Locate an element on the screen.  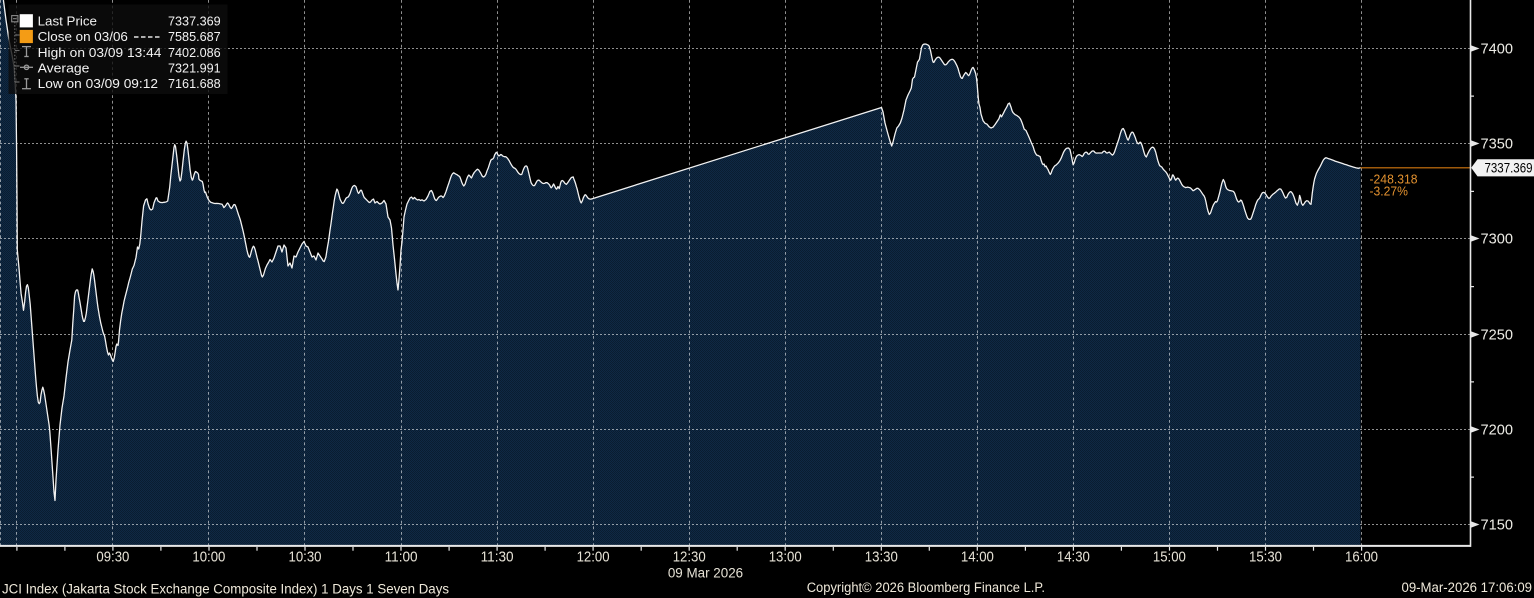
svg-text: 09:30 is located at coordinates (112, 557).